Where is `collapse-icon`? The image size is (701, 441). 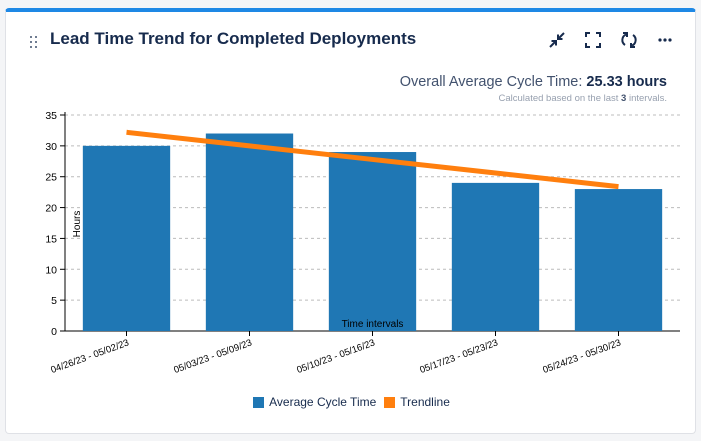
collapse-icon is located at coordinates (557, 40).